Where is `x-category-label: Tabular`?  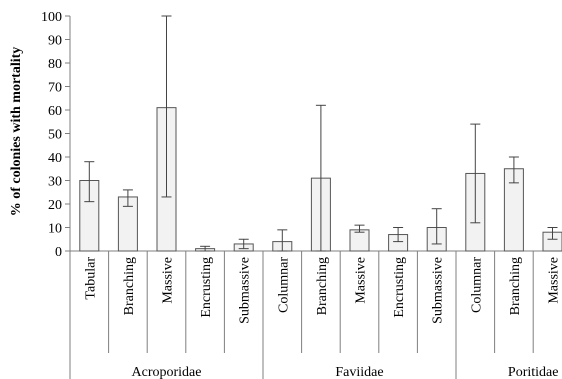 x-category-label: Tabular is located at coordinates (90, 278).